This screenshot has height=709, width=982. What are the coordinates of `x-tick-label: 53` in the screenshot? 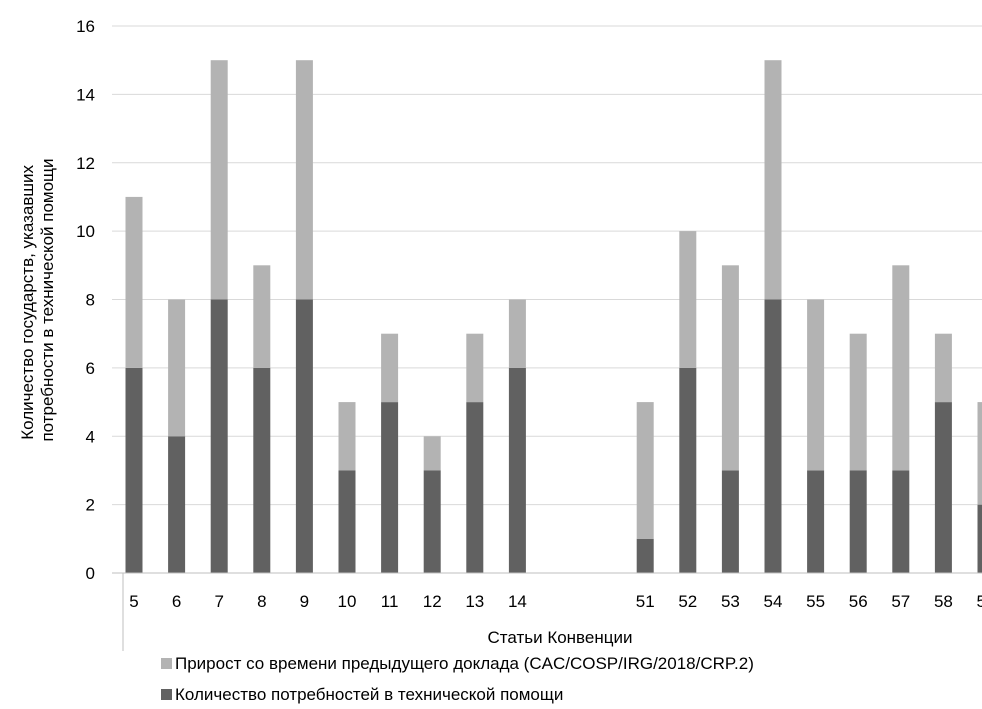 It's located at (730, 601).